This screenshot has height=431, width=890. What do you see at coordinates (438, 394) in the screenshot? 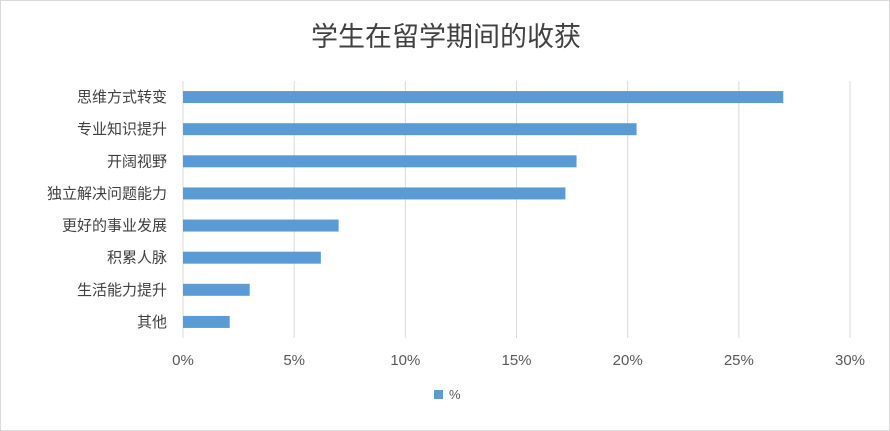
I see `legend-swatch` at bounding box center [438, 394].